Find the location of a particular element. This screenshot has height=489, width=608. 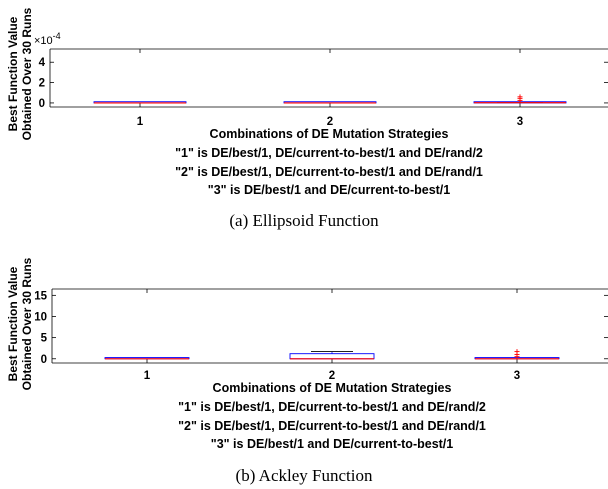

y-tick-label: 15 is located at coordinates (40, 296).